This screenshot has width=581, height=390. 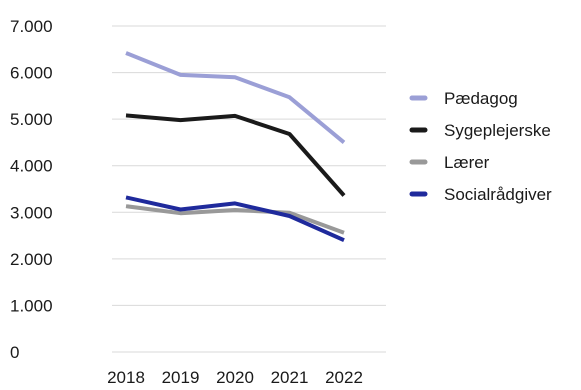 I want to click on y-tick-label: 0, so click(x=14, y=352).